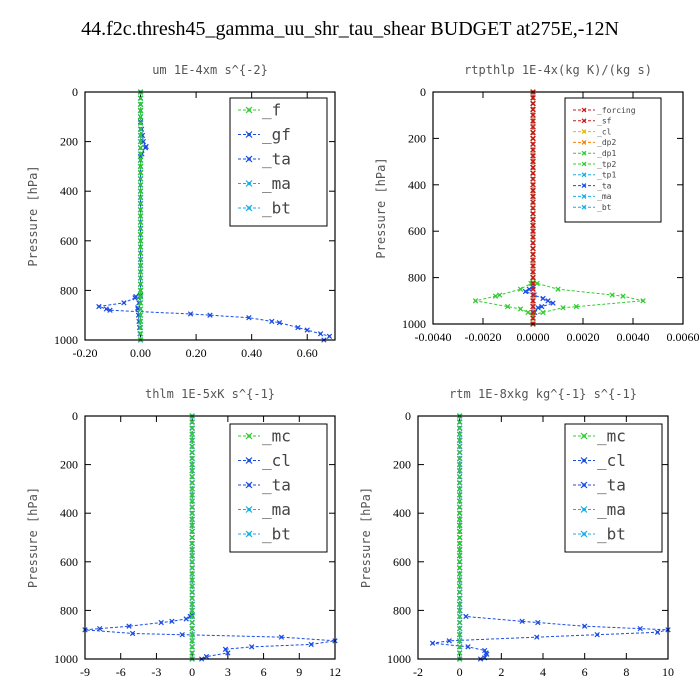  What do you see at coordinates (69, 142) in the screenshot?
I see `y-tick-label: 200` at bounding box center [69, 142].